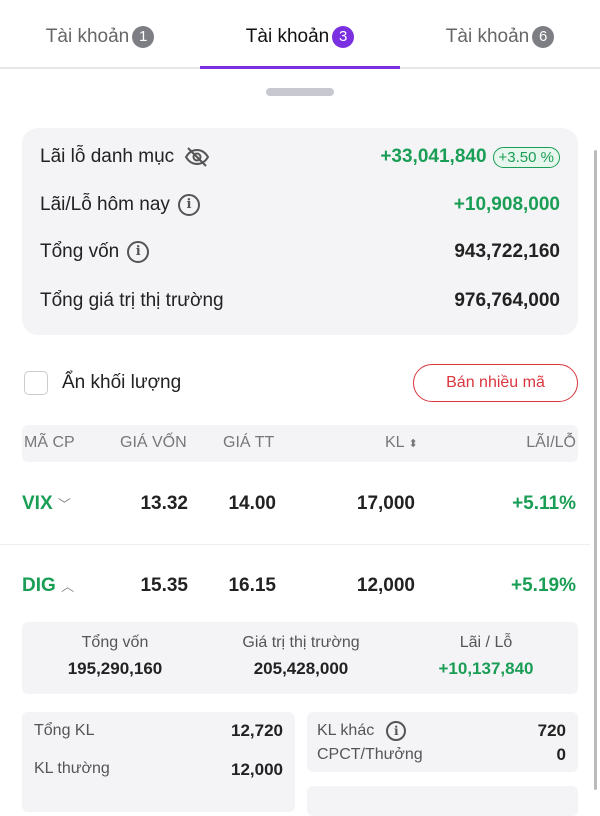 This screenshot has width=600, height=816. What do you see at coordinates (300, 443) in the screenshot?
I see `table-header` at bounding box center [300, 443].